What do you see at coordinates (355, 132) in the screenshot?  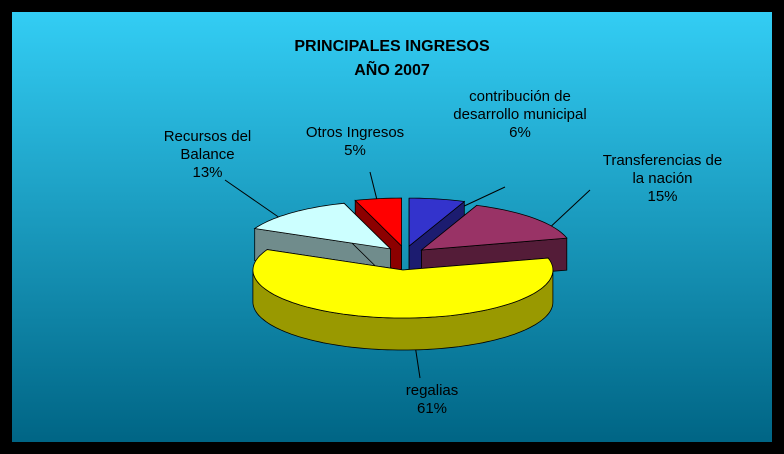 I see `category-label: Otros Ingresos` at bounding box center [355, 132].